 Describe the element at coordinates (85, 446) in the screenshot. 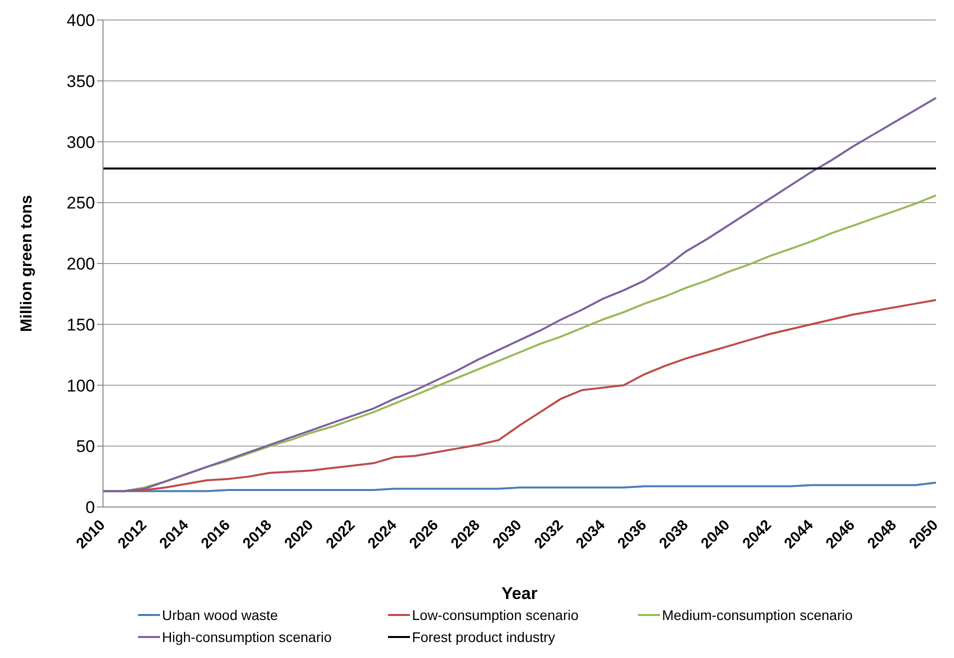

I see `y-tick-label: 50` at that location.